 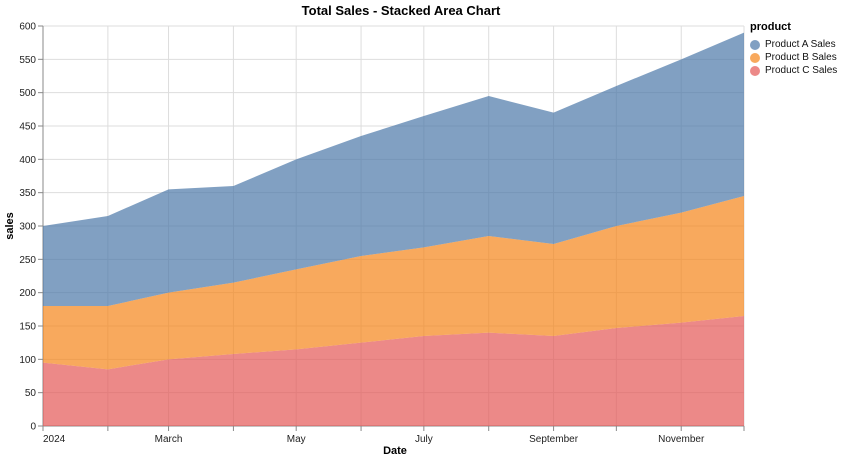 What do you see at coordinates (755, 57) in the screenshot?
I see `legend-swatch-product-b-icon` at bounding box center [755, 57].